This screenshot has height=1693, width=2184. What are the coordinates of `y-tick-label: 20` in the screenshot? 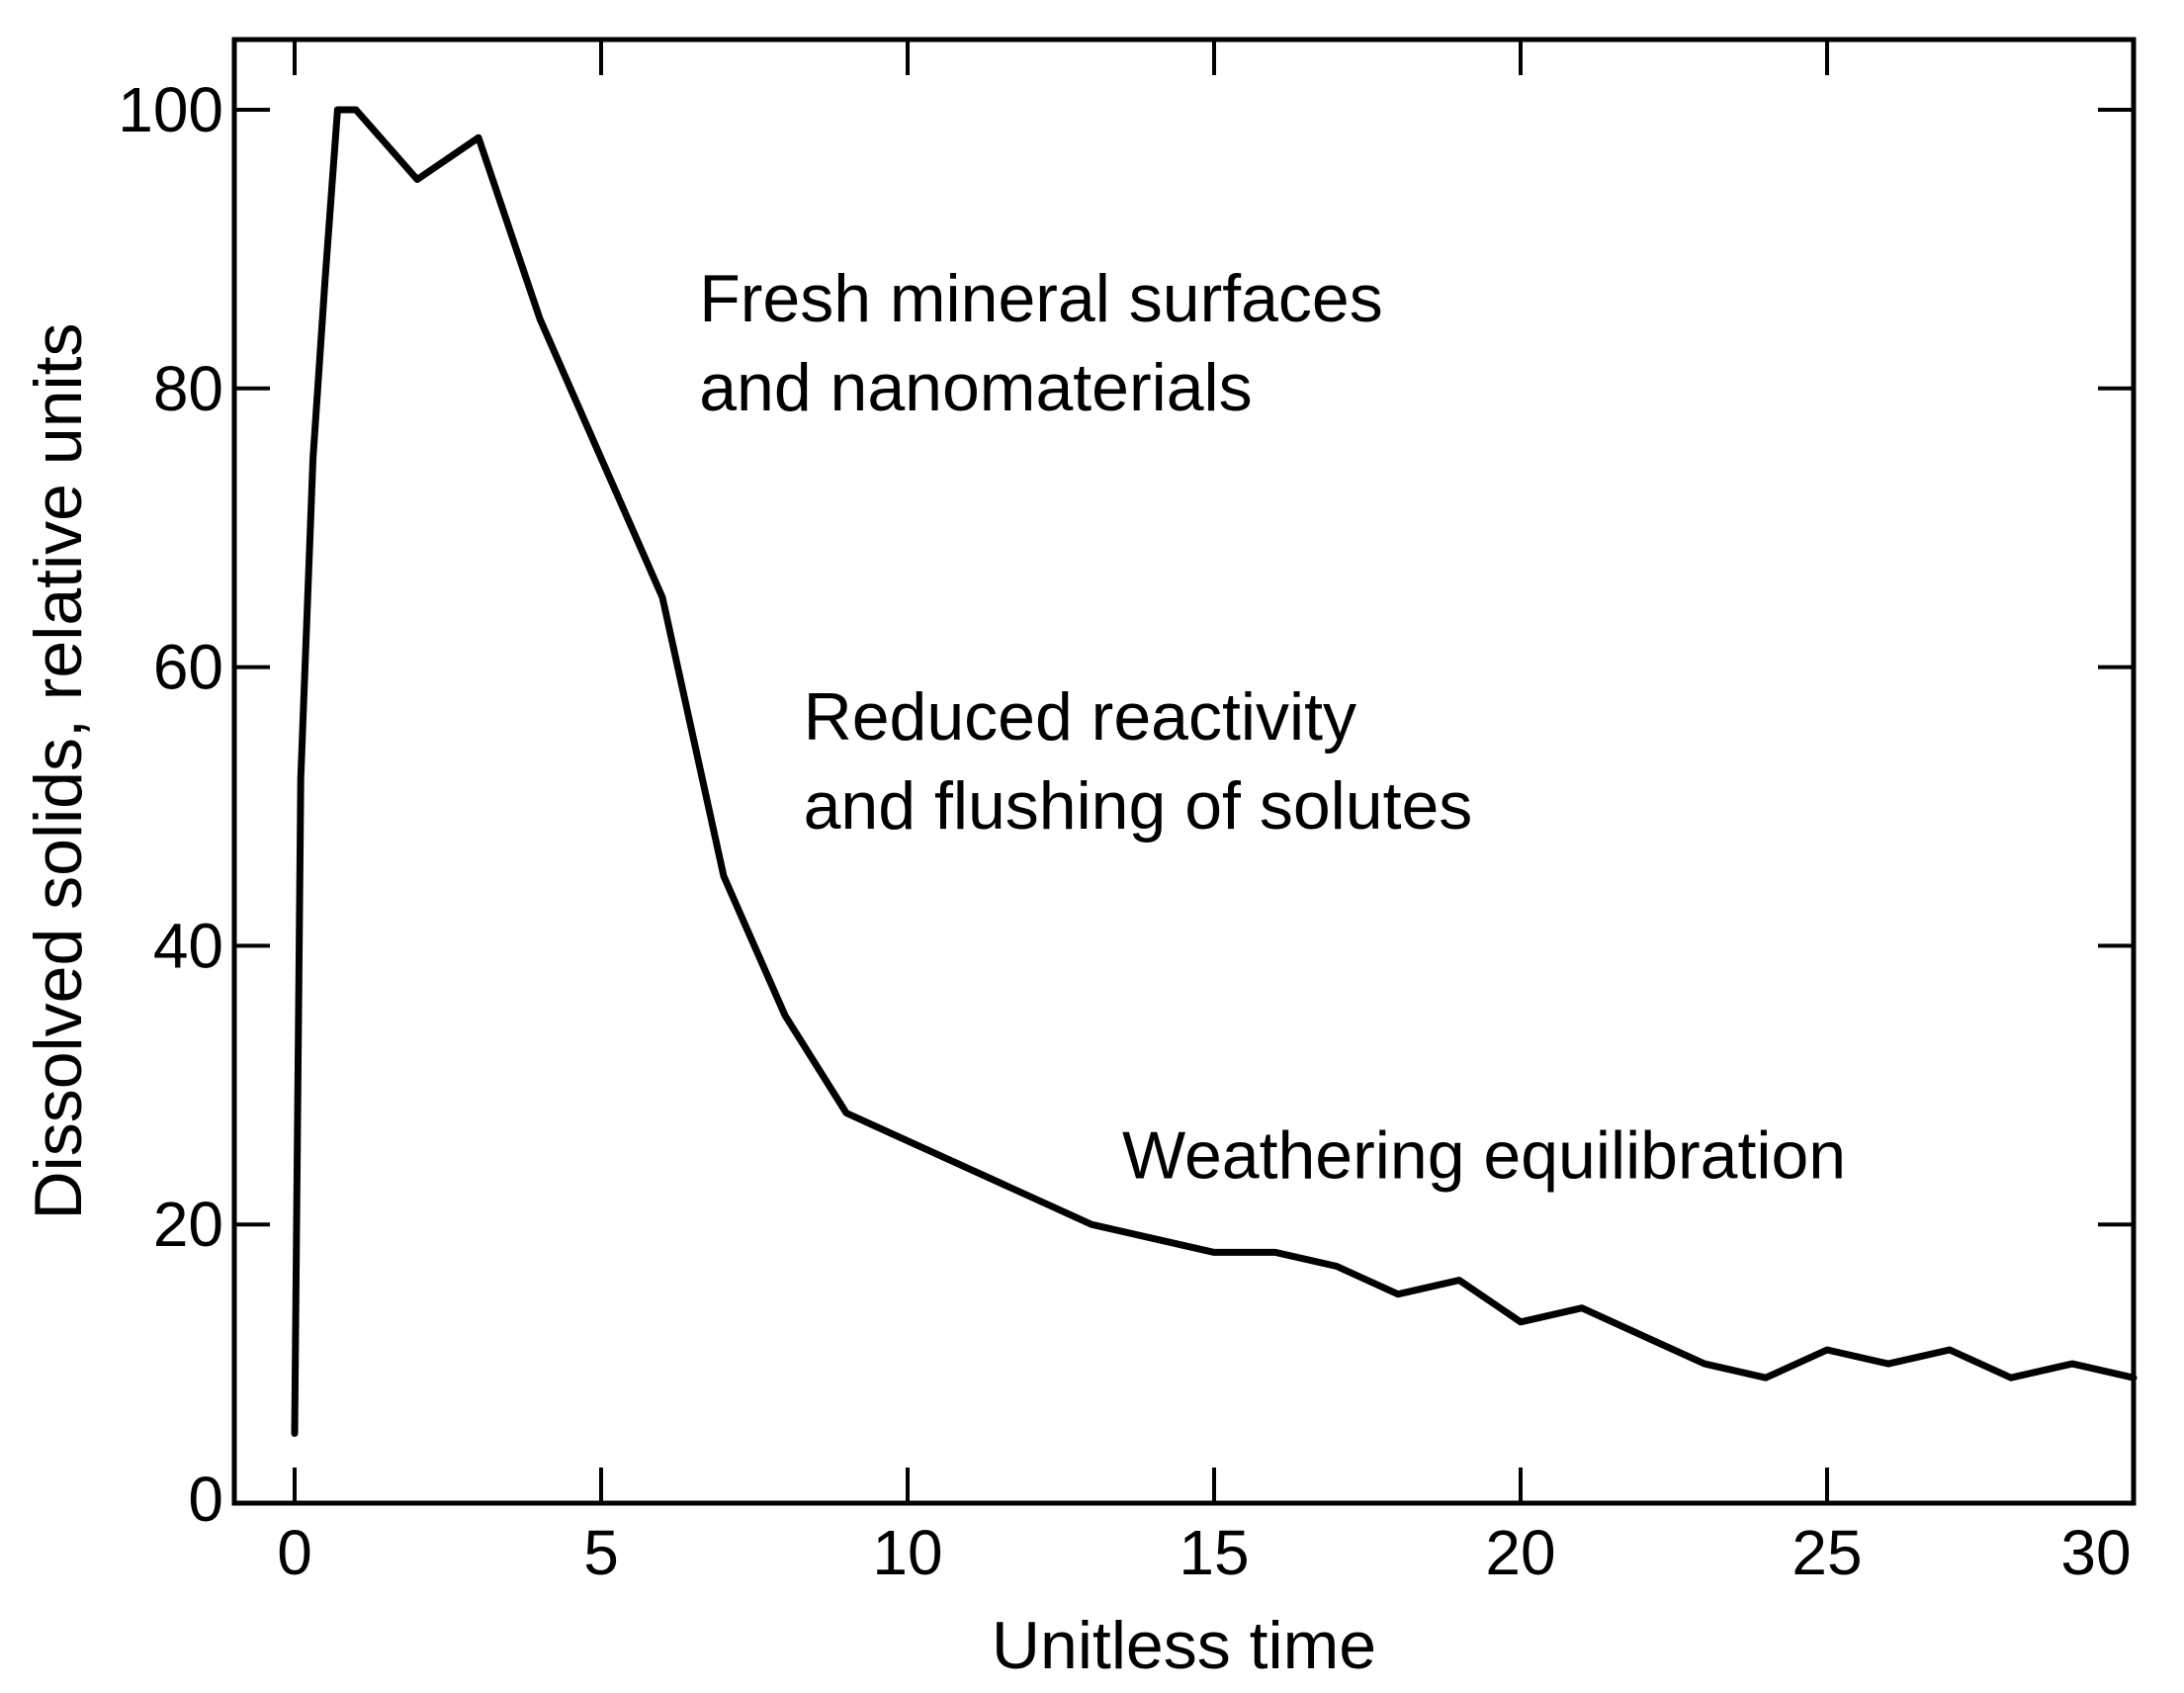 It's located at (188, 1224).